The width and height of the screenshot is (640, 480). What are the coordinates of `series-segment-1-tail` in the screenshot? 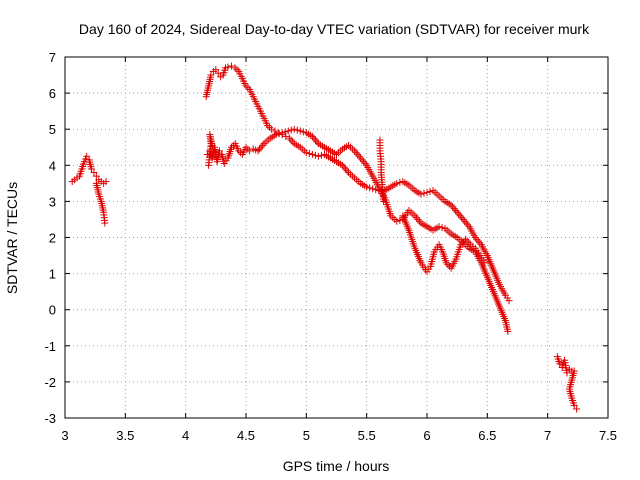 It's located at (100, 203).